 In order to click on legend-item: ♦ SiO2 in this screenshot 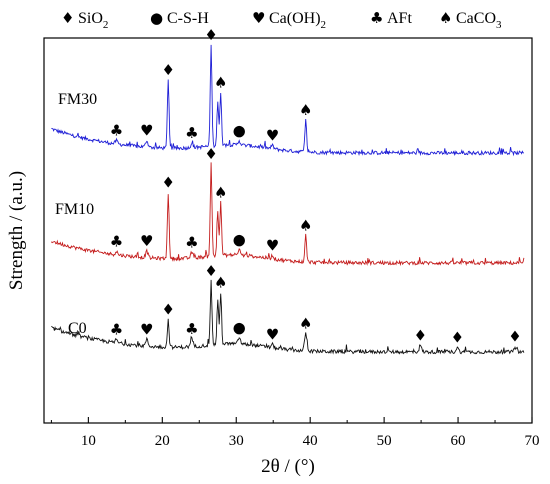, I will do `click(84, 20)`.